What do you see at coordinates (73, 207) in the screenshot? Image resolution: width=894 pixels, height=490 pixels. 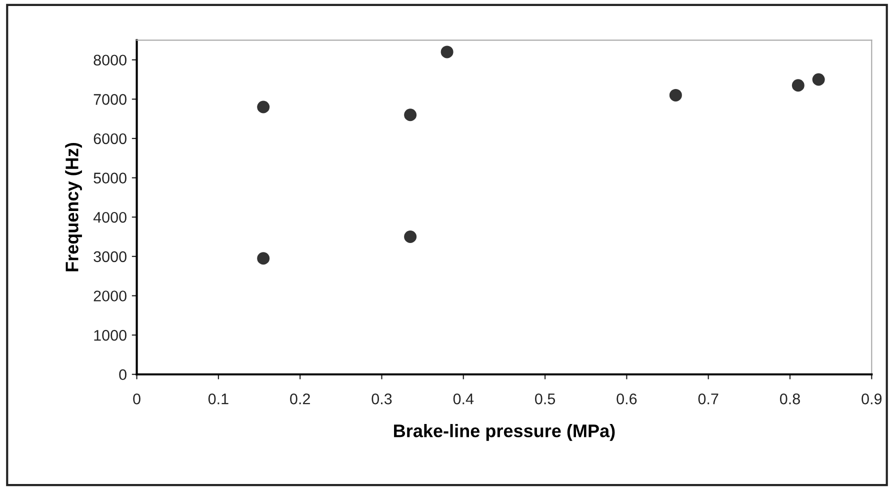 I see `y-axis-title: Frequency (Hz)` at bounding box center [73, 207].